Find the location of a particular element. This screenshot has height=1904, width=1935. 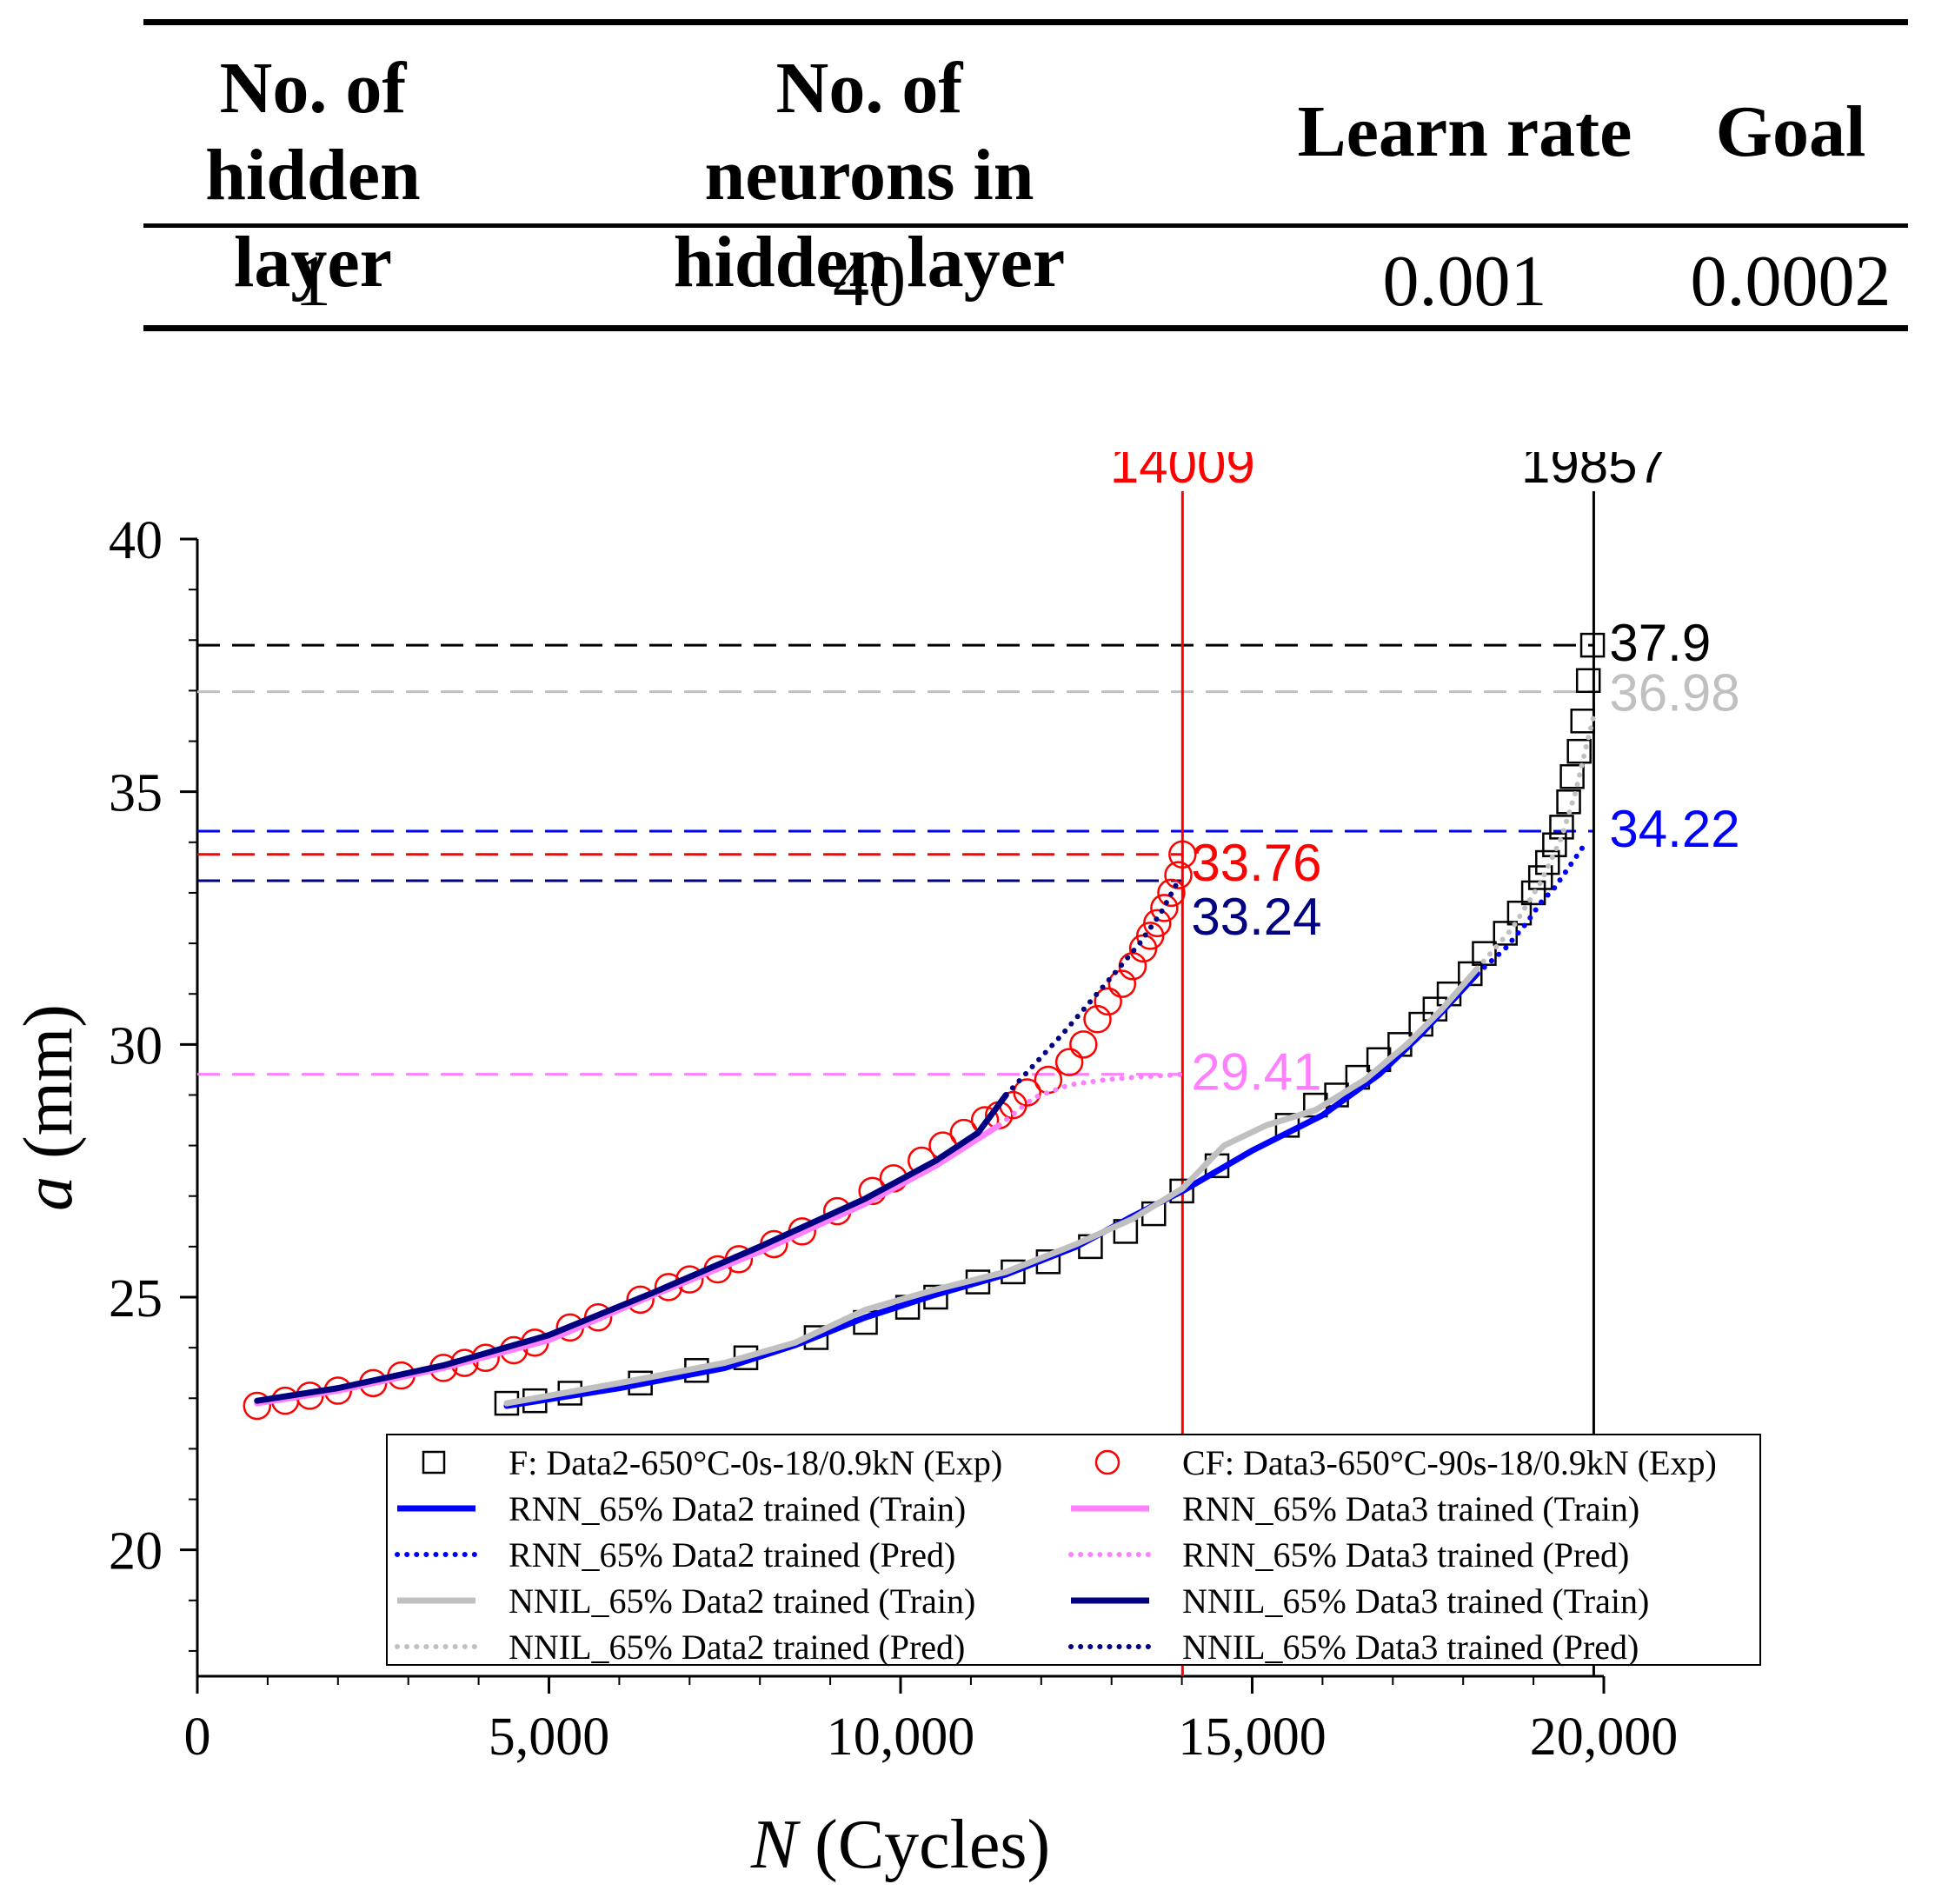

value-neurons: 40 is located at coordinates (869, 281).